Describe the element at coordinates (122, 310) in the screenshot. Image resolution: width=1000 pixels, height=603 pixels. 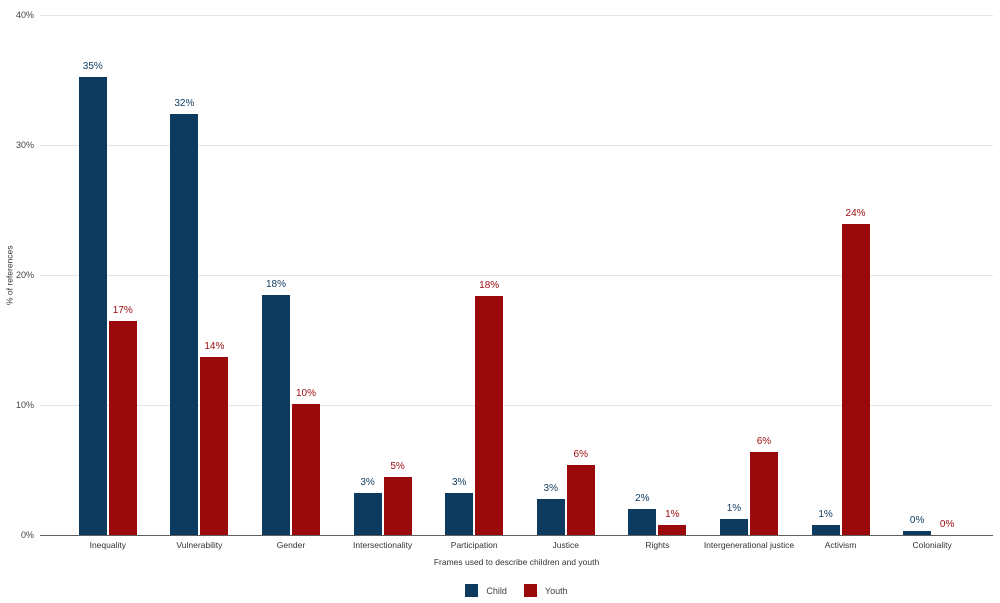
I see `value-label-youth-inequality: 17%` at that location.